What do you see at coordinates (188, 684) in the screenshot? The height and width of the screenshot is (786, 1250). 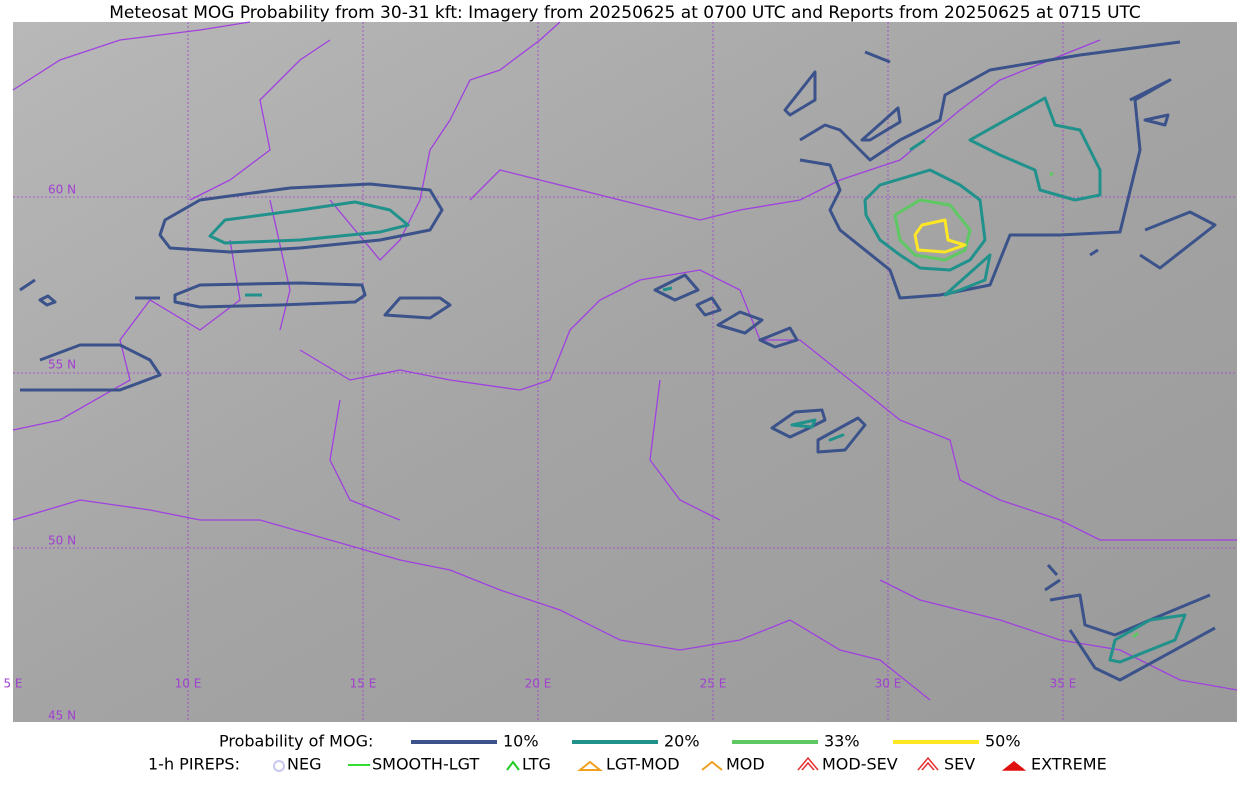 I see `lon-label: 10 E` at bounding box center [188, 684].